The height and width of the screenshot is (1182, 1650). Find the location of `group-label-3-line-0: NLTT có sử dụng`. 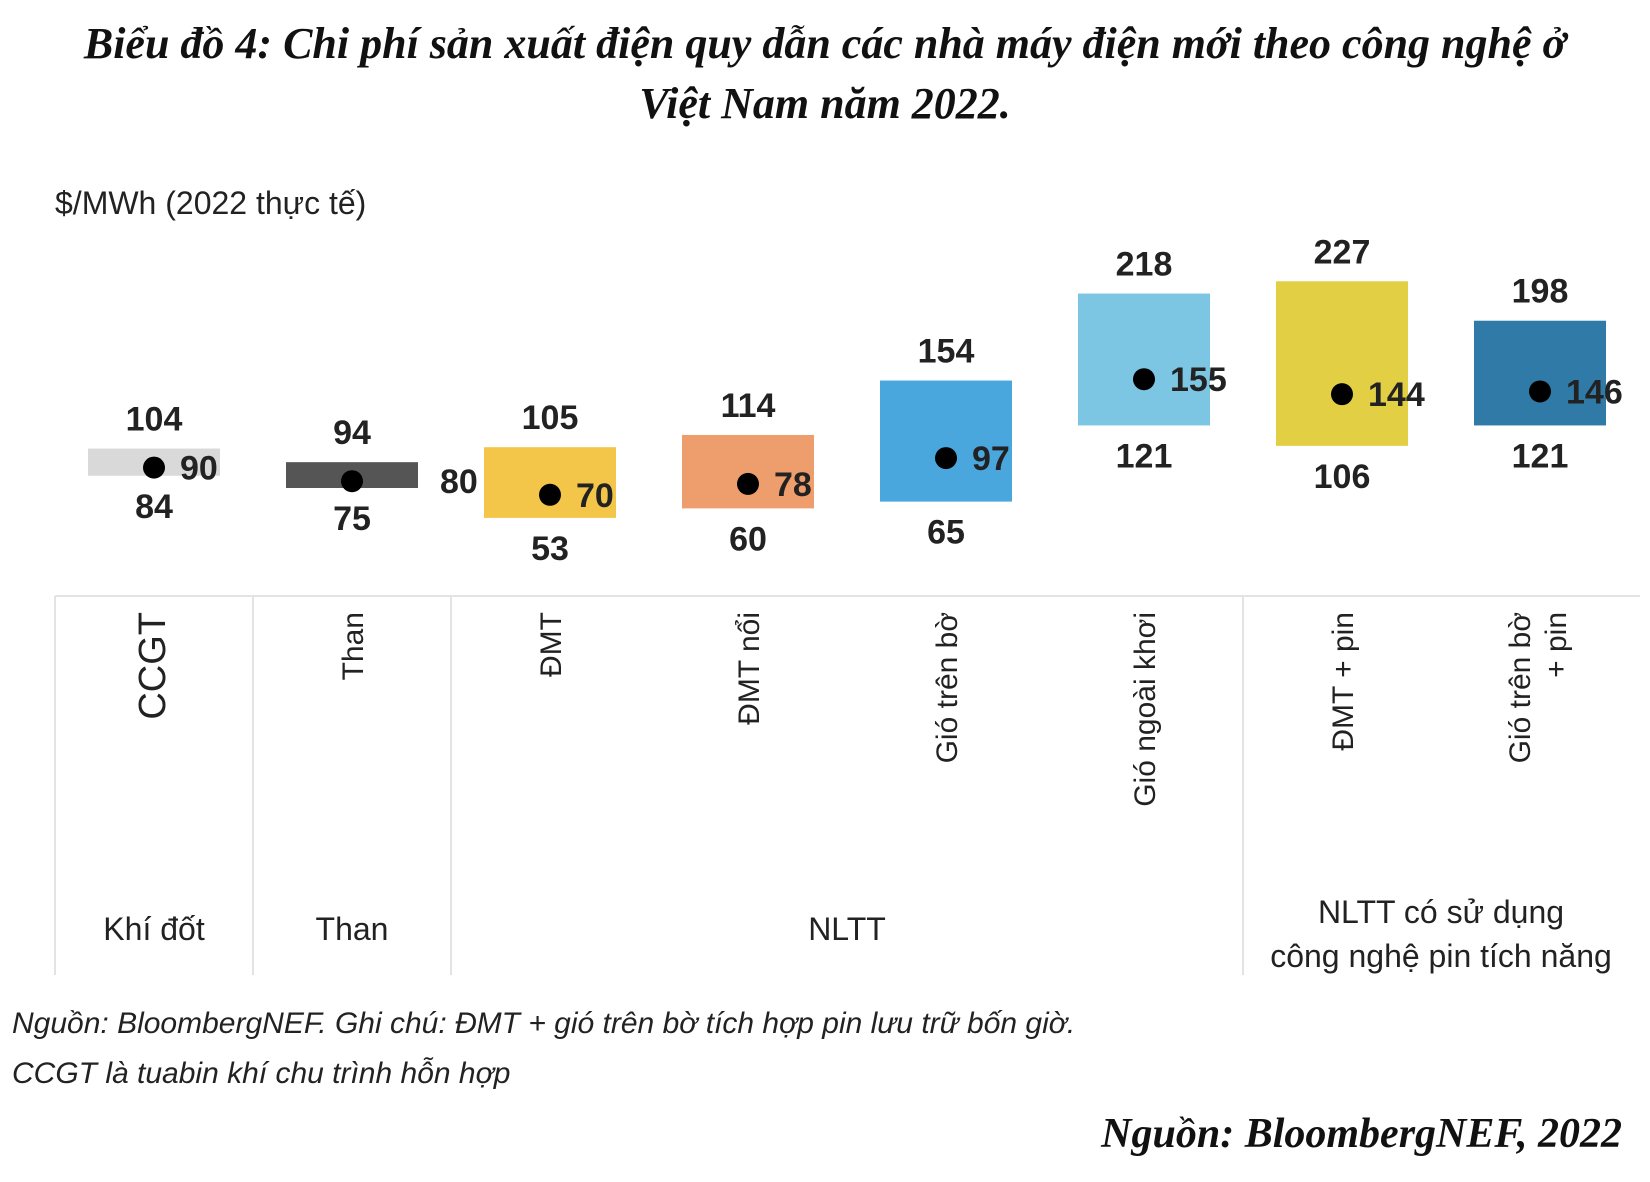

group-label-3-line-0: NLTT có sử dụng is located at coordinates (1441, 912).